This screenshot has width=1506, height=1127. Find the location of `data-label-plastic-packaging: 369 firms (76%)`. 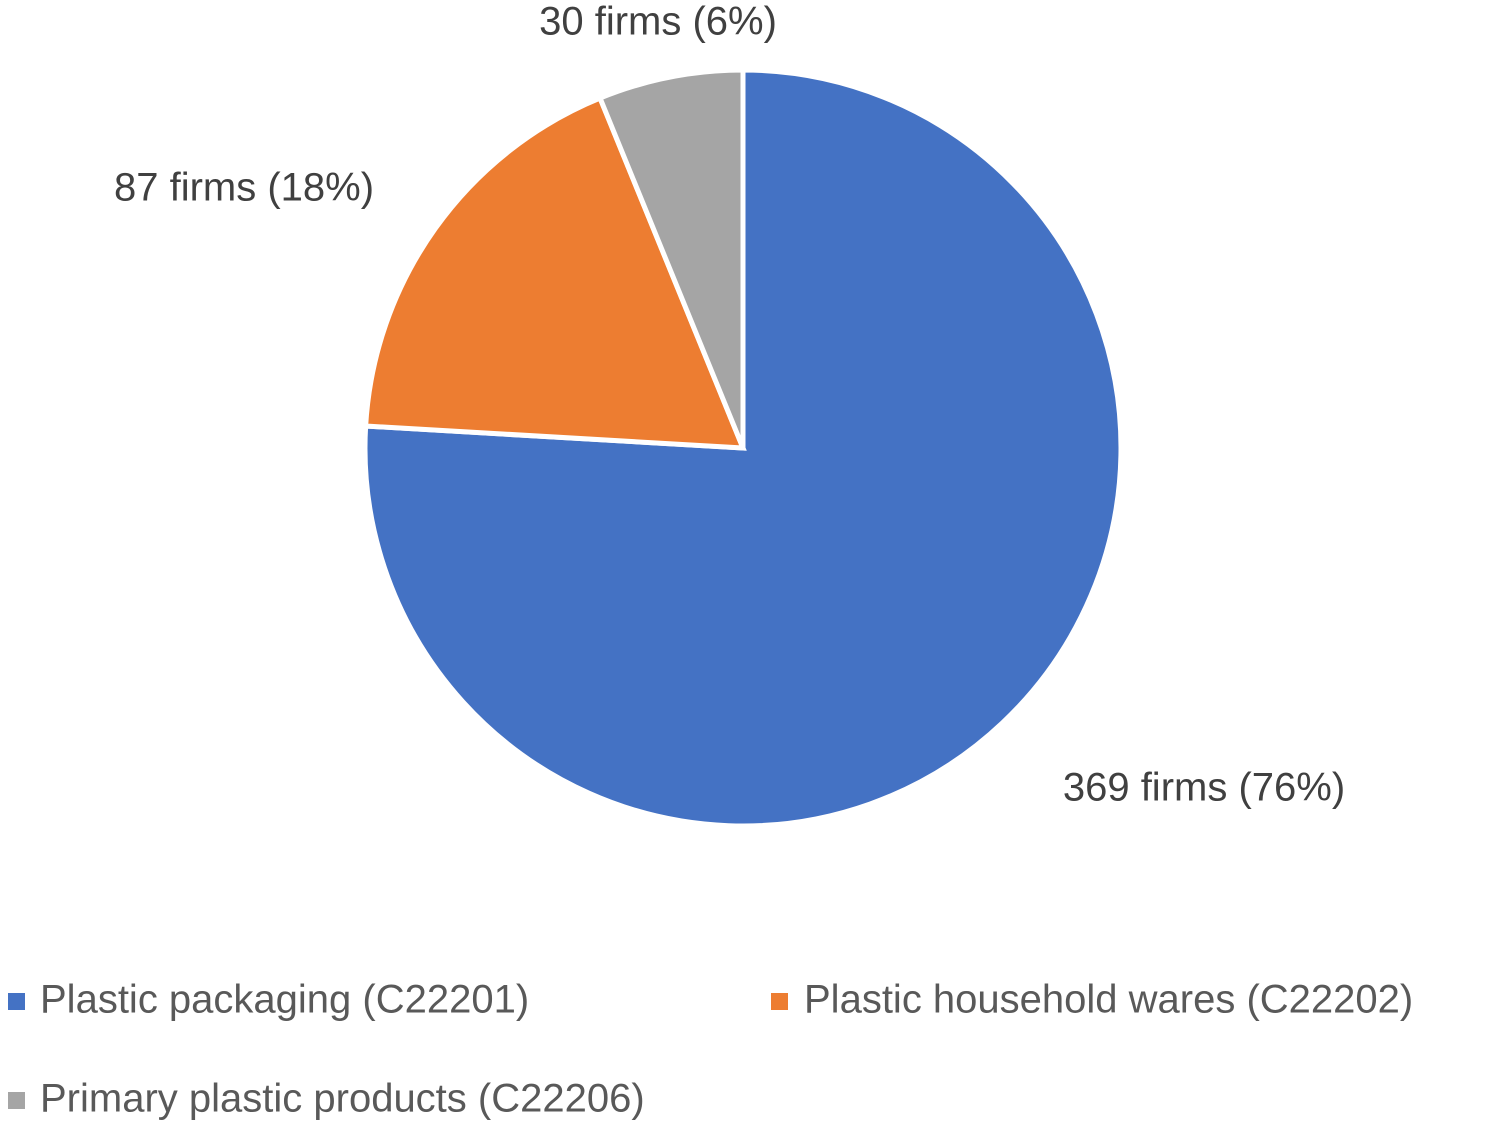

data-label-plastic-packaging: 369 firms (76%) is located at coordinates (1204, 788).